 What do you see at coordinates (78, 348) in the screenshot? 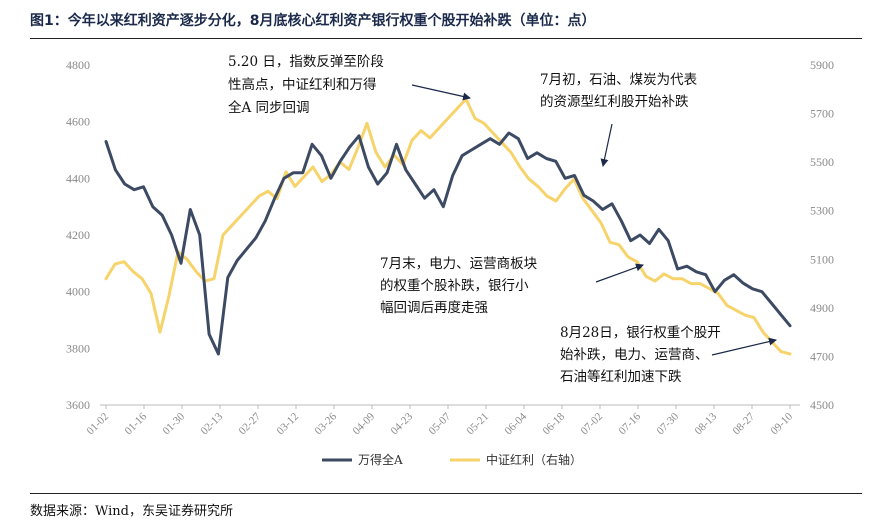
I see `y-left-tick-label: 3800` at bounding box center [78, 348].